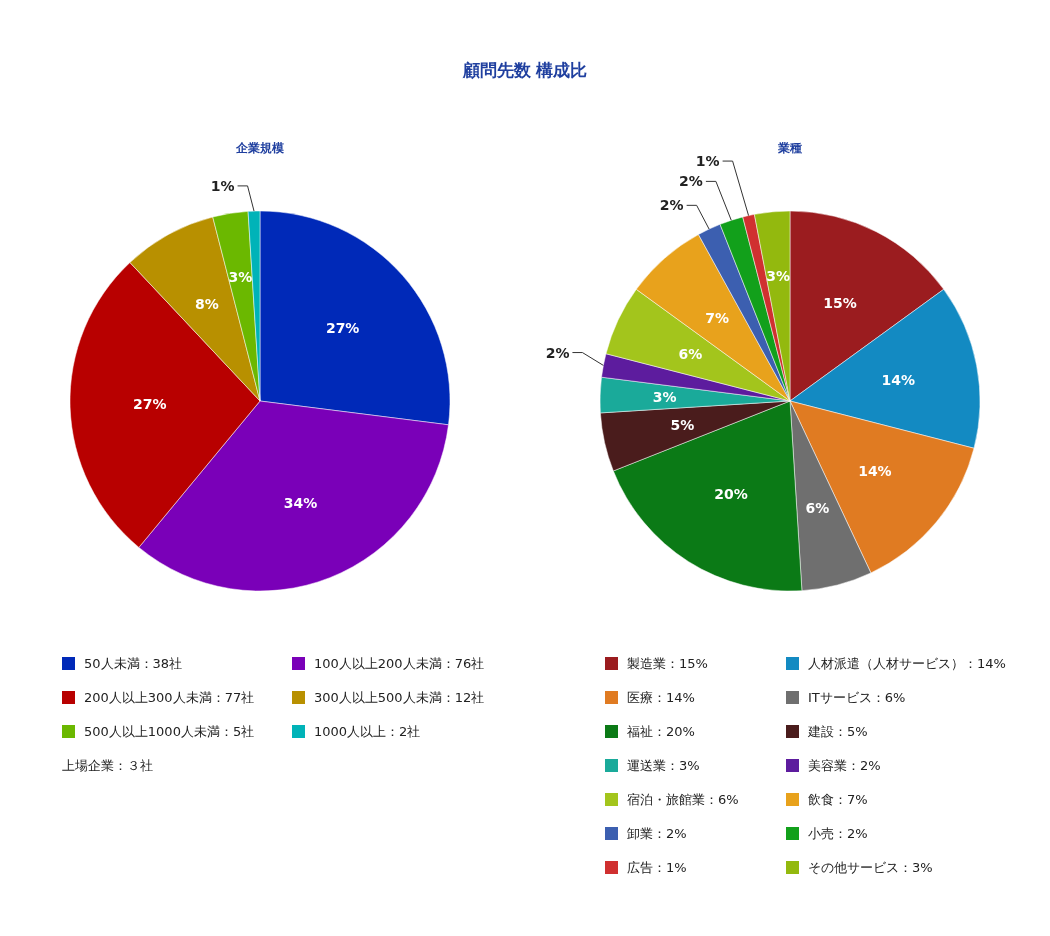 This screenshot has height=936, width=1050. Describe the element at coordinates (789, 148) in the screenshot. I see `chart-subtitle: 業種` at that location.